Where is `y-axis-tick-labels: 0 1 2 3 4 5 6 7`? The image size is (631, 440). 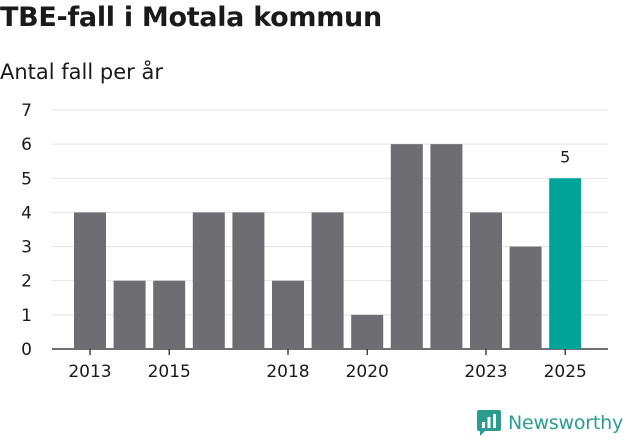 y-axis-tick-labels: 0 1 2 3 4 5 6 7 is located at coordinates (26, 230).